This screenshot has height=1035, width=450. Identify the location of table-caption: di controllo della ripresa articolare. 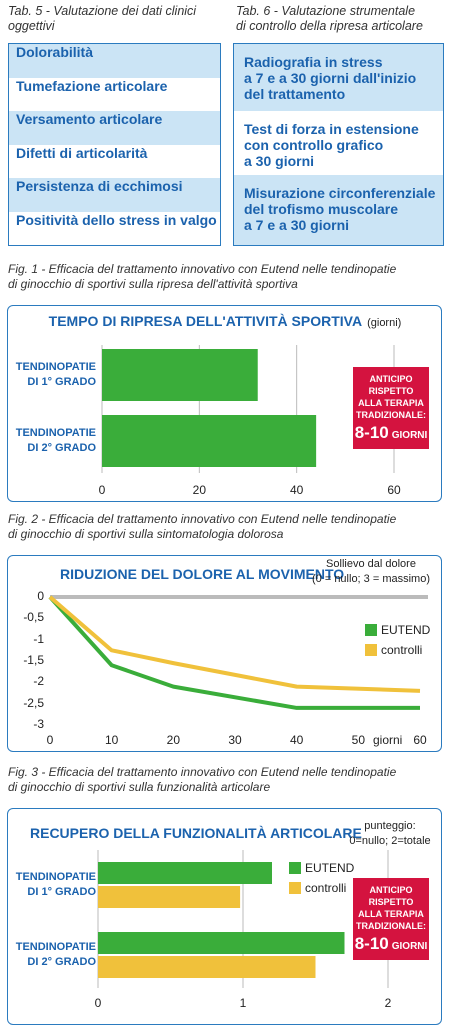
(329, 26).